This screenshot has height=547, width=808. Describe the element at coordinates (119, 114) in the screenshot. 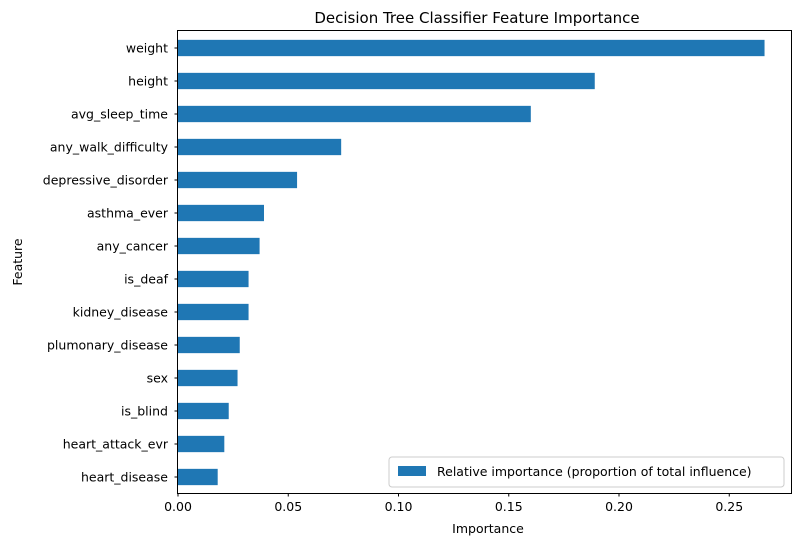

I see `y-tick-label: avg_sleep_time` at that location.